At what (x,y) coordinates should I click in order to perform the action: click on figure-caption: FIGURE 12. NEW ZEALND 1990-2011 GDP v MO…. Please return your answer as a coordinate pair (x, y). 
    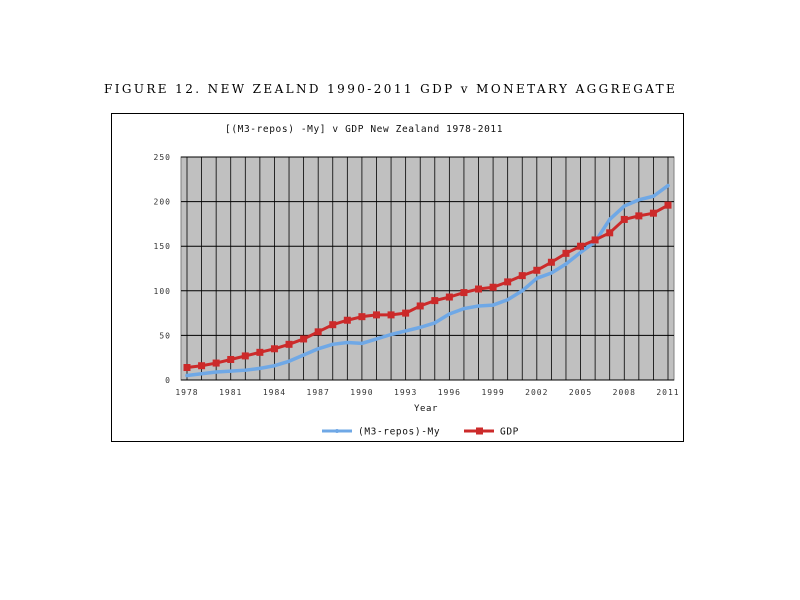
    Looking at the image, I should click on (391, 89).